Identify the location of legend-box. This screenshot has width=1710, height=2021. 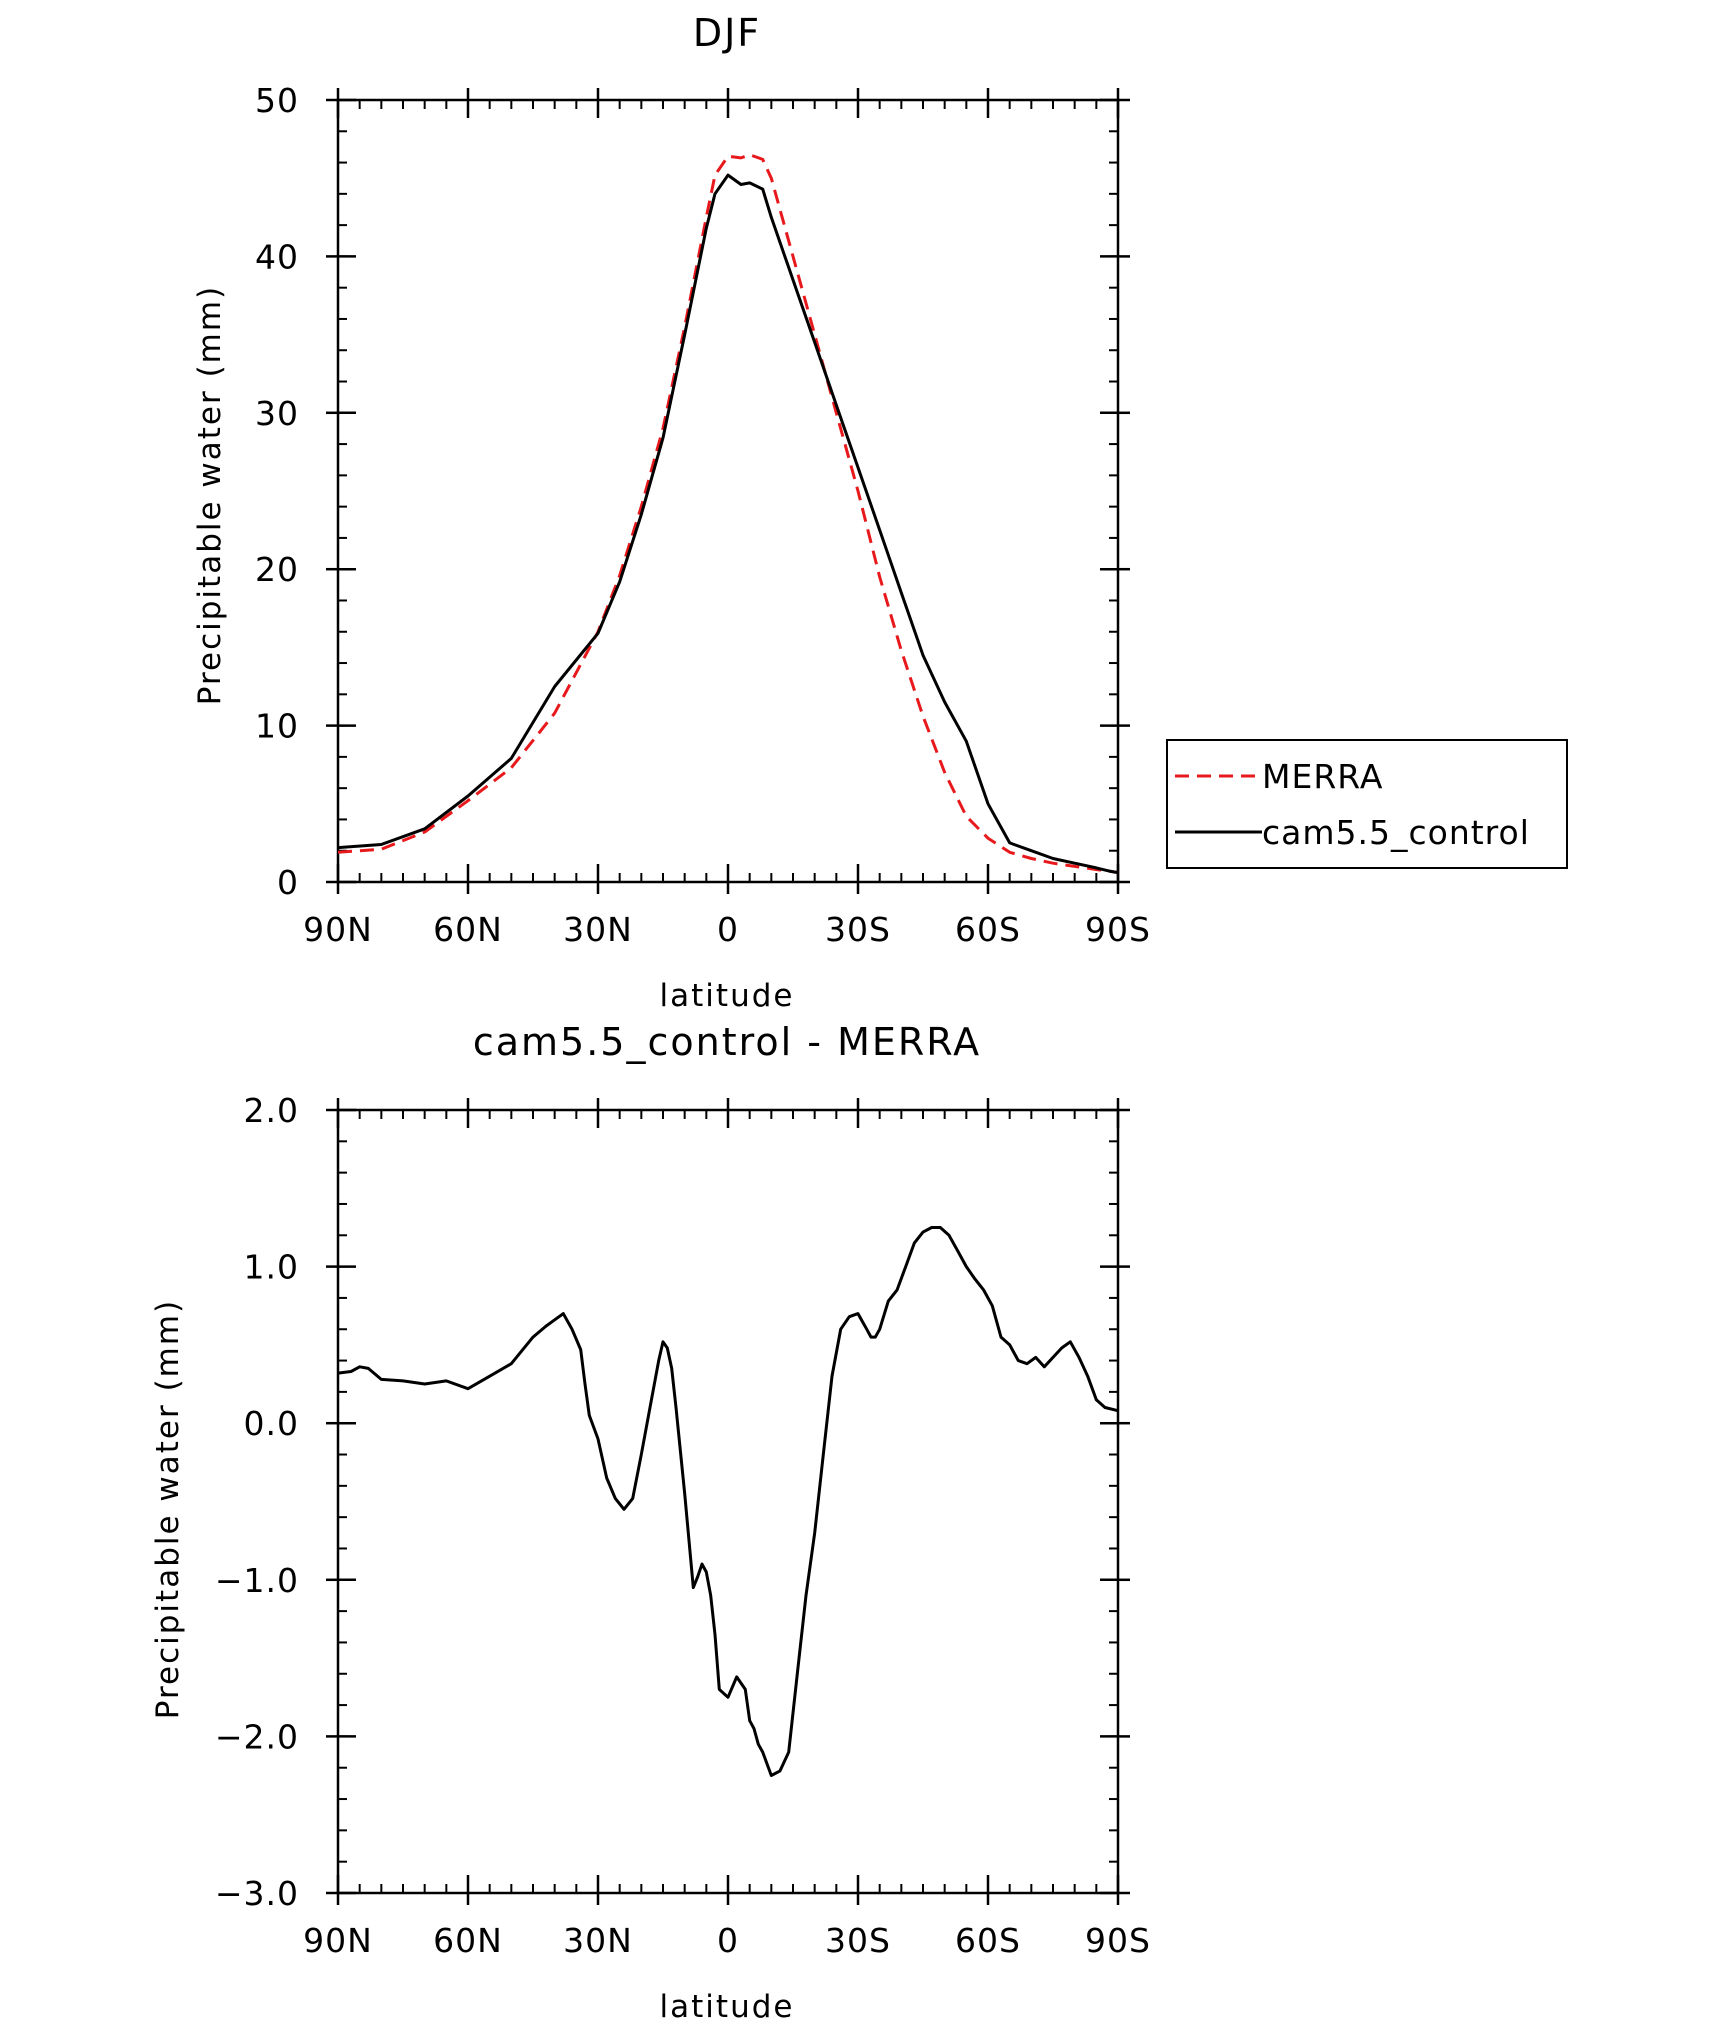
(1367, 804).